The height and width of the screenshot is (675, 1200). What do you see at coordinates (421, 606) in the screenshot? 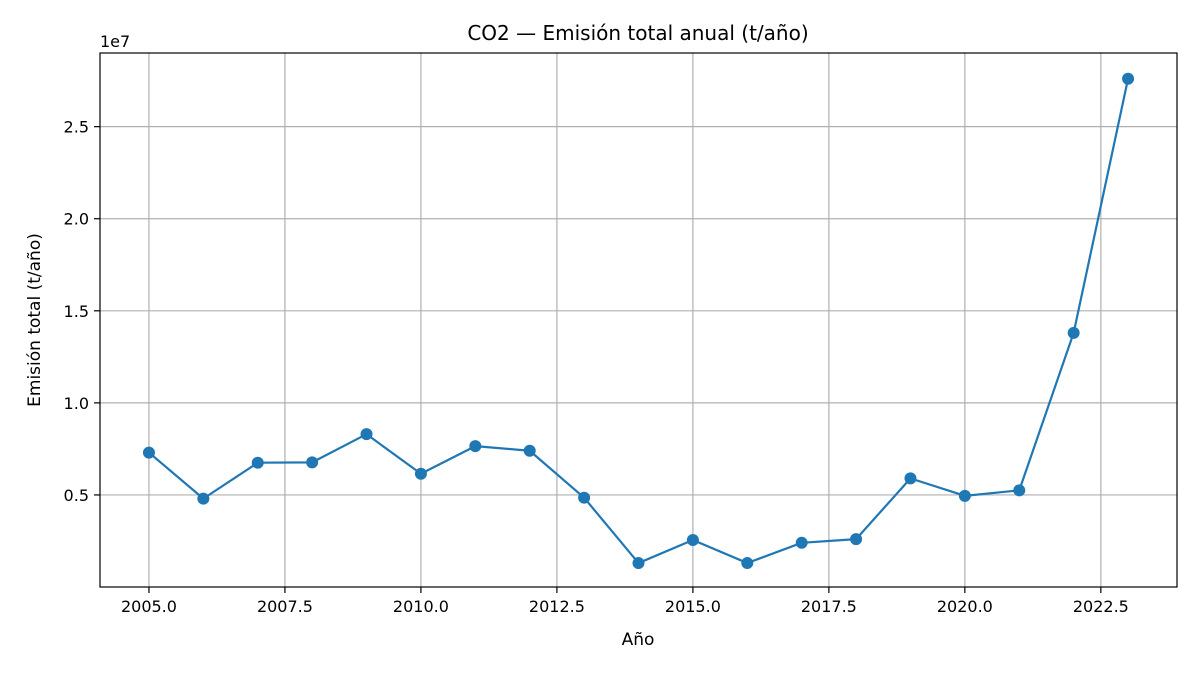
I see `x-tick-label: 2010.0` at bounding box center [421, 606].